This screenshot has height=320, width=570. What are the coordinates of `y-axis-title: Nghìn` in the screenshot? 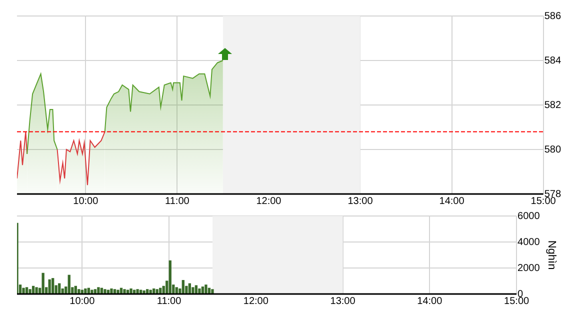 It's located at (551, 255).